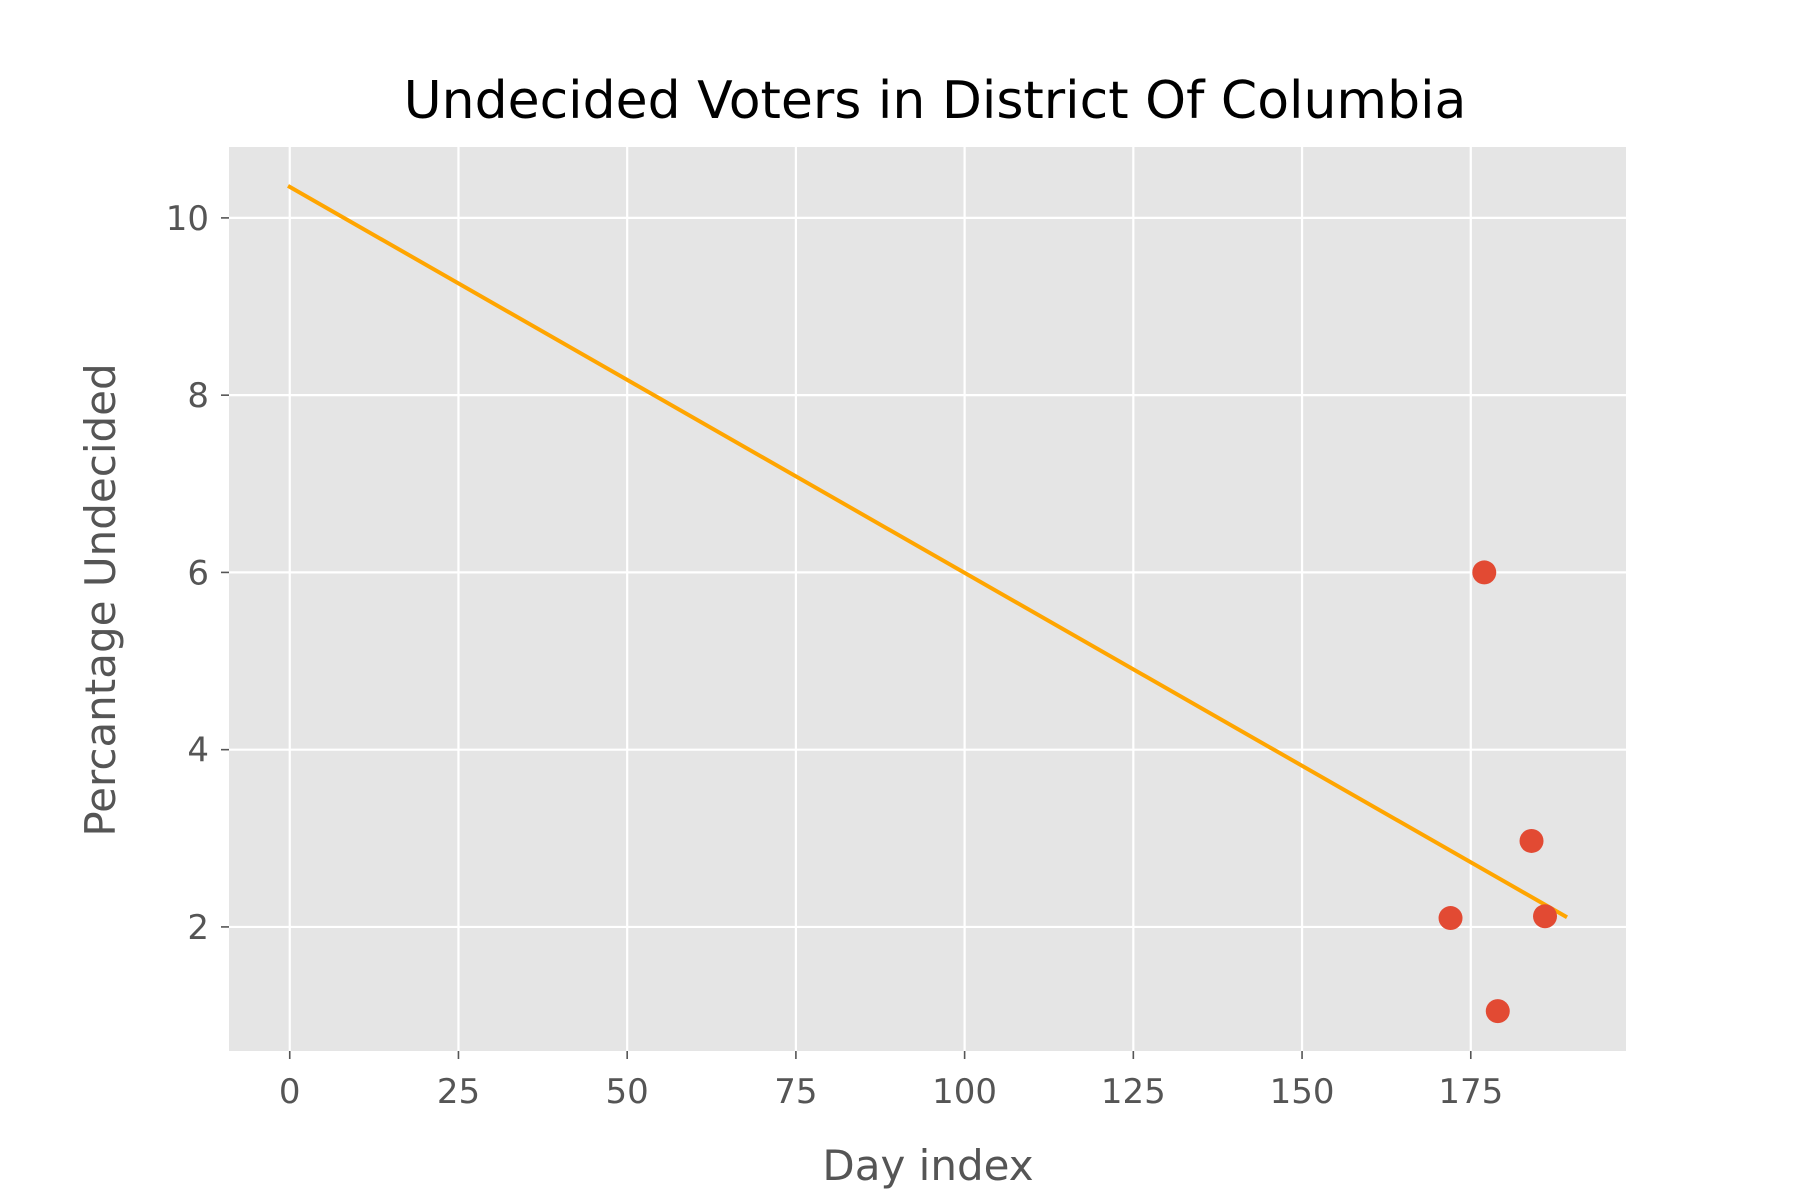  What do you see at coordinates (927, 1165) in the screenshot?
I see `x-axis-label: Day index` at bounding box center [927, 1165].